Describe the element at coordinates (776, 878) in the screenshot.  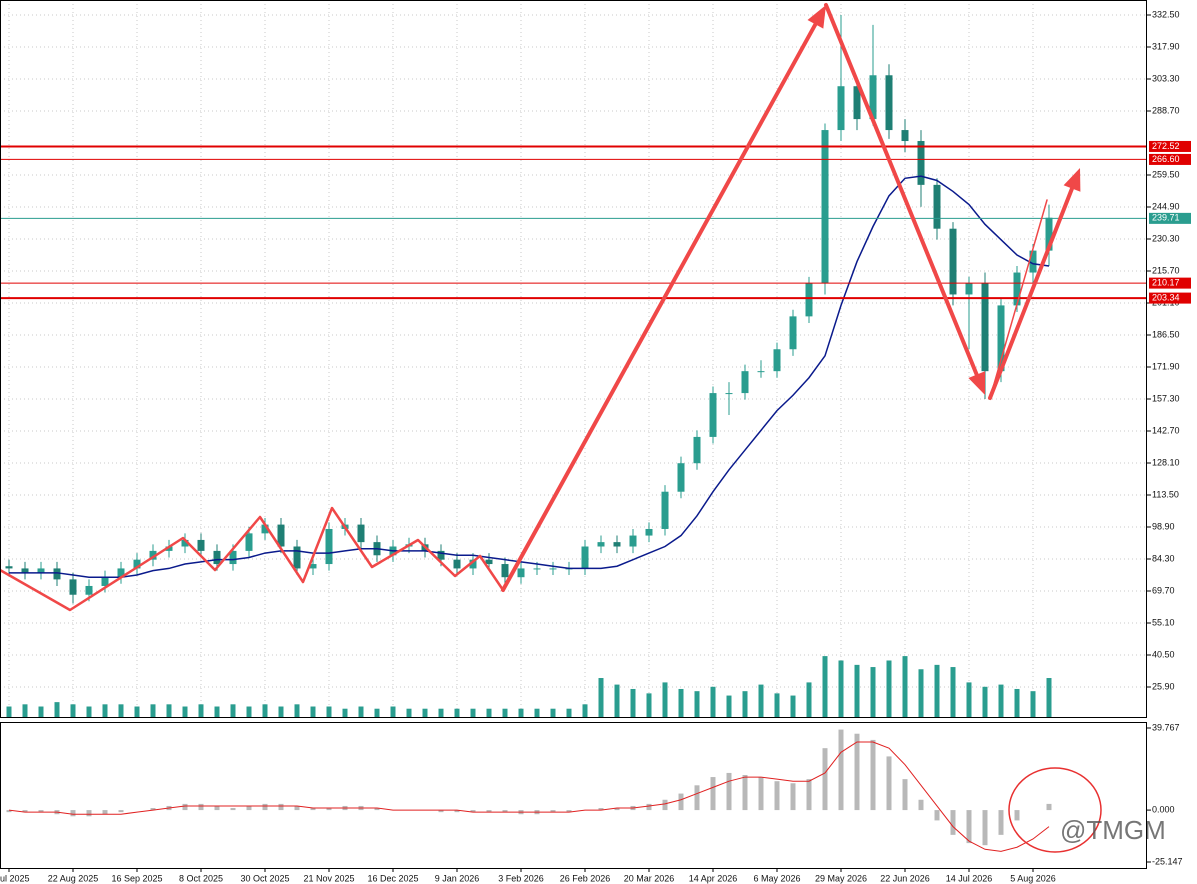
I see `x-tick-label: 6 May 2026` at that location.